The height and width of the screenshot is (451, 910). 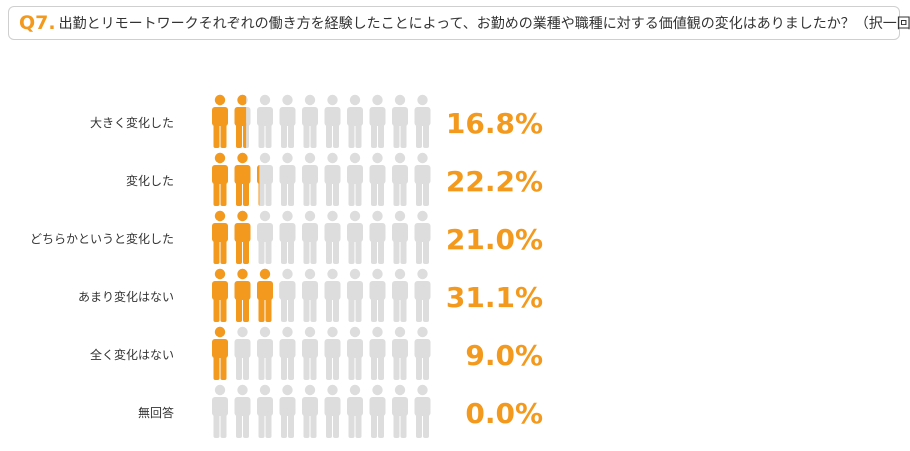 I want to click on category-label: 変化した, so click(x=150, y=180).